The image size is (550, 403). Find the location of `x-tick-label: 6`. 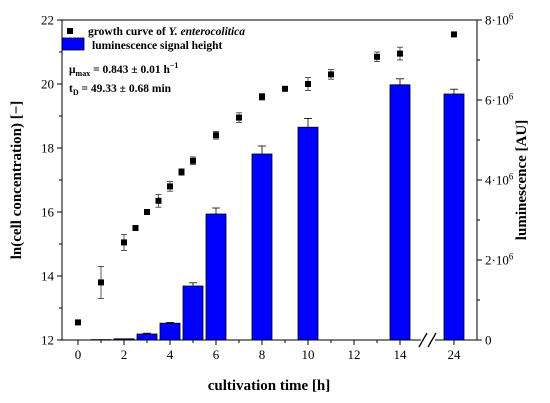

x-tick-label: 6 is located at coordinates (216, 354).